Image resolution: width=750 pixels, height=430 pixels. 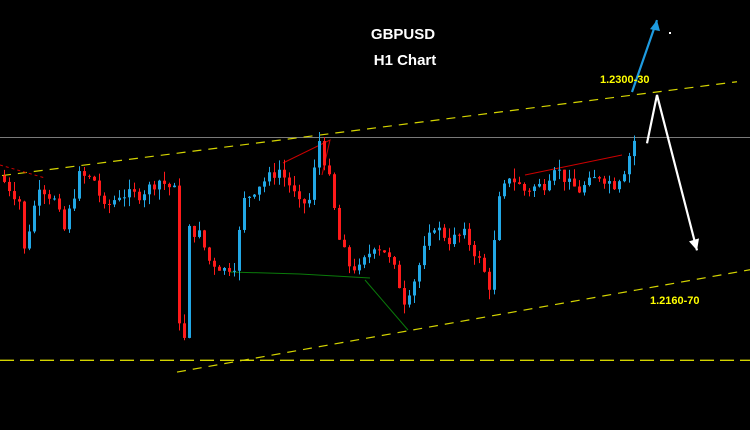 What do you see at coordinates (644, 56) in the screenshot?
I see `bullish-arrow` at bounding box center [644, 56].